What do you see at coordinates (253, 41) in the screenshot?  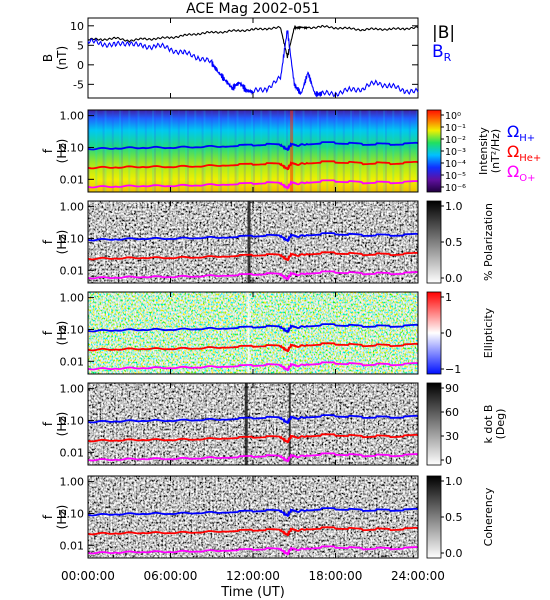 I see `series-b-total-line` at bounding box center [253, 41].